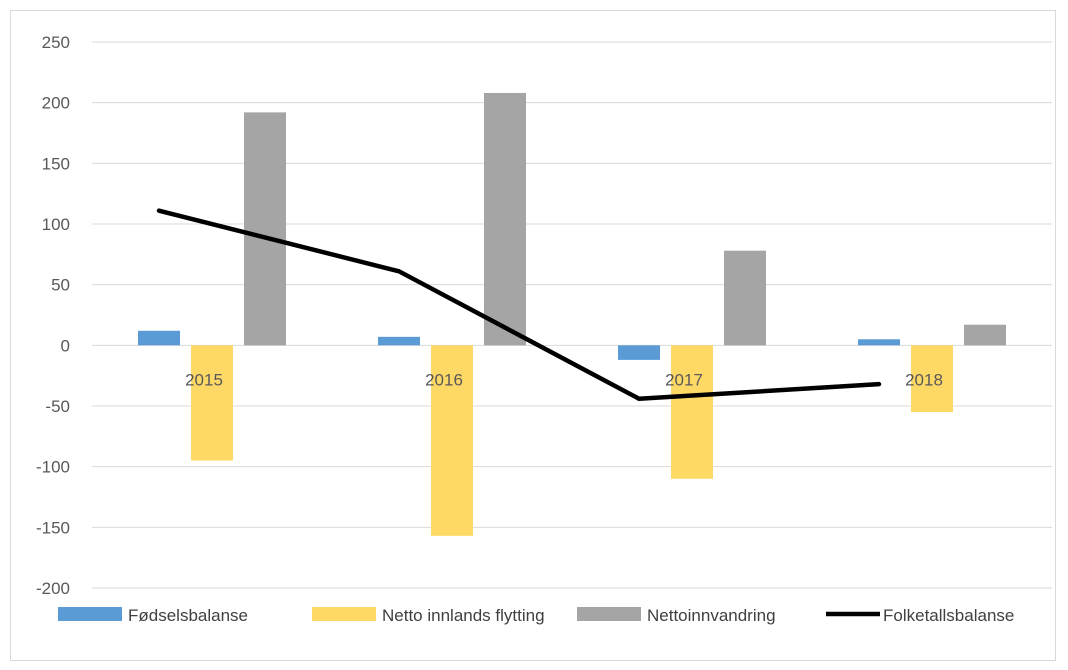  Describe the element at coordinates (60, 285) in the screenshot. I see `y-tick-label: 50` at that location.